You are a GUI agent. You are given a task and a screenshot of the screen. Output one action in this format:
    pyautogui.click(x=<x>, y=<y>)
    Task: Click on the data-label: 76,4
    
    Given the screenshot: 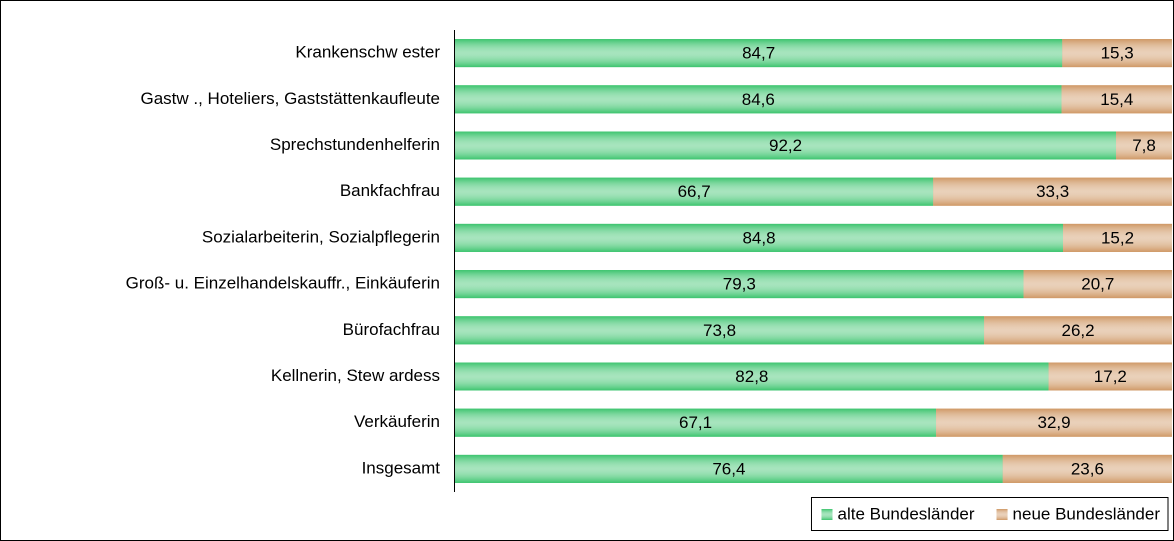 What is the action you would take?
    pyautogui.click(x=728, y=468)
    